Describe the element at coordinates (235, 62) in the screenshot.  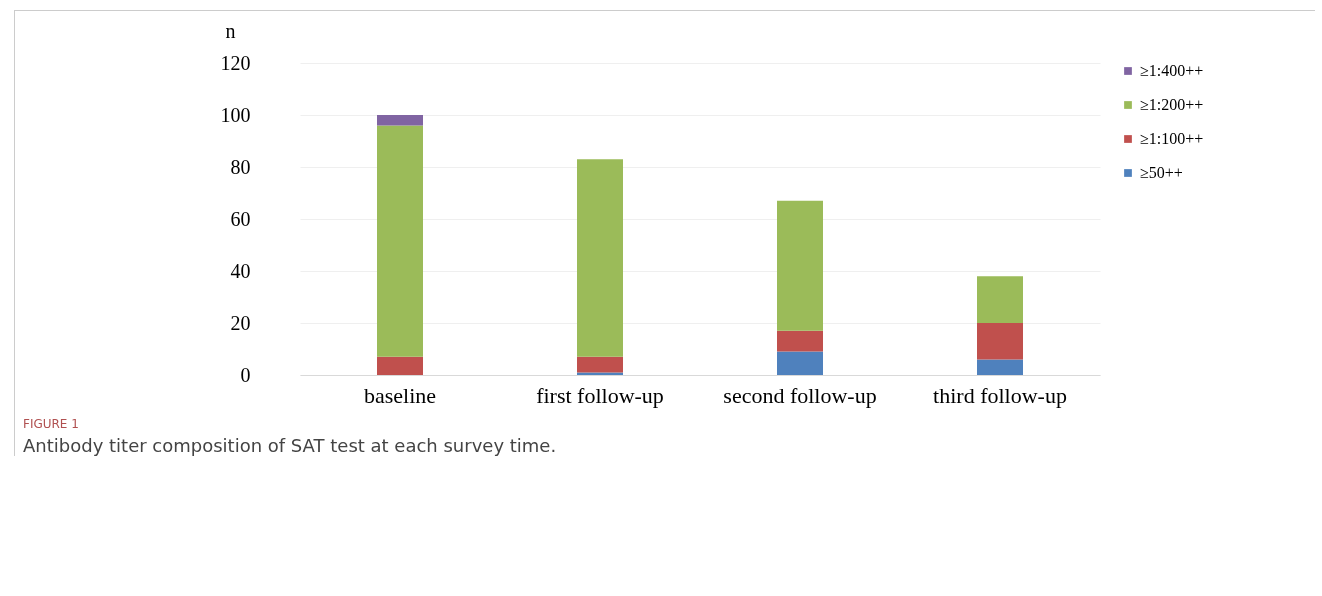
I see `y-tick-label: 120` at that location.